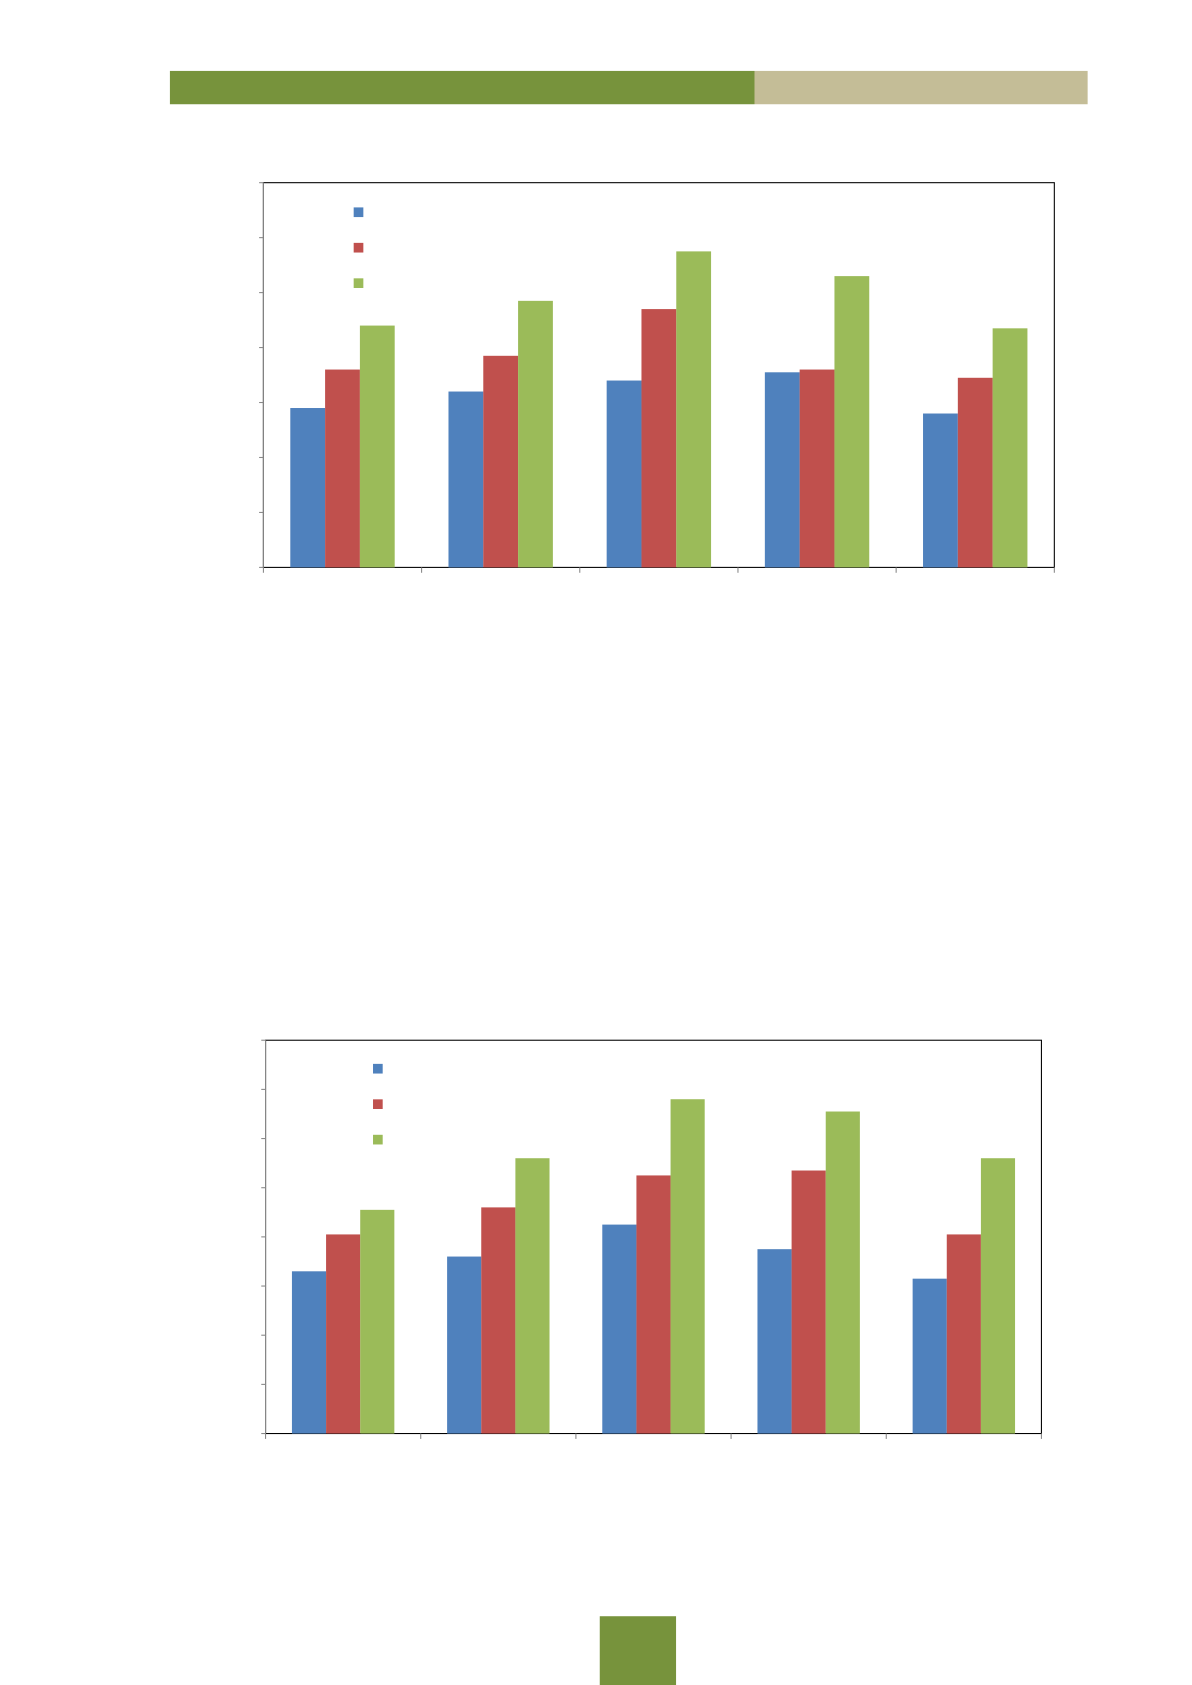 This screenshot has height=1685, width=1192. Describe the element at coordinates (638, 1650) in the screenshot. I see `page-number-box` at that location.